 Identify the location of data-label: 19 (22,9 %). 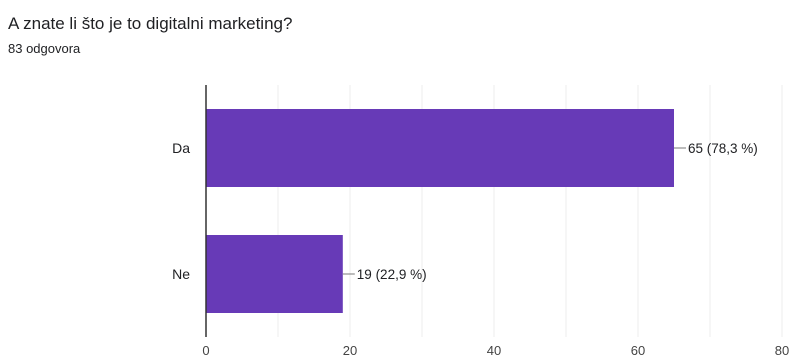
(392, 274).